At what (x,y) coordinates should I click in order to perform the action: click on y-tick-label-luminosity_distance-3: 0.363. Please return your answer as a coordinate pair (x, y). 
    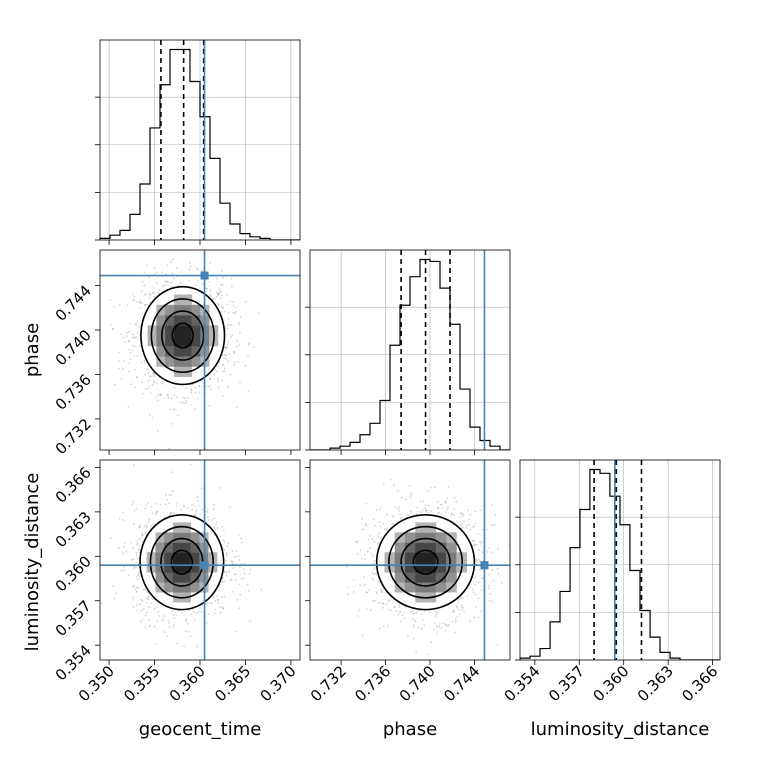
    Looking at the image, I should click on (73, 529).